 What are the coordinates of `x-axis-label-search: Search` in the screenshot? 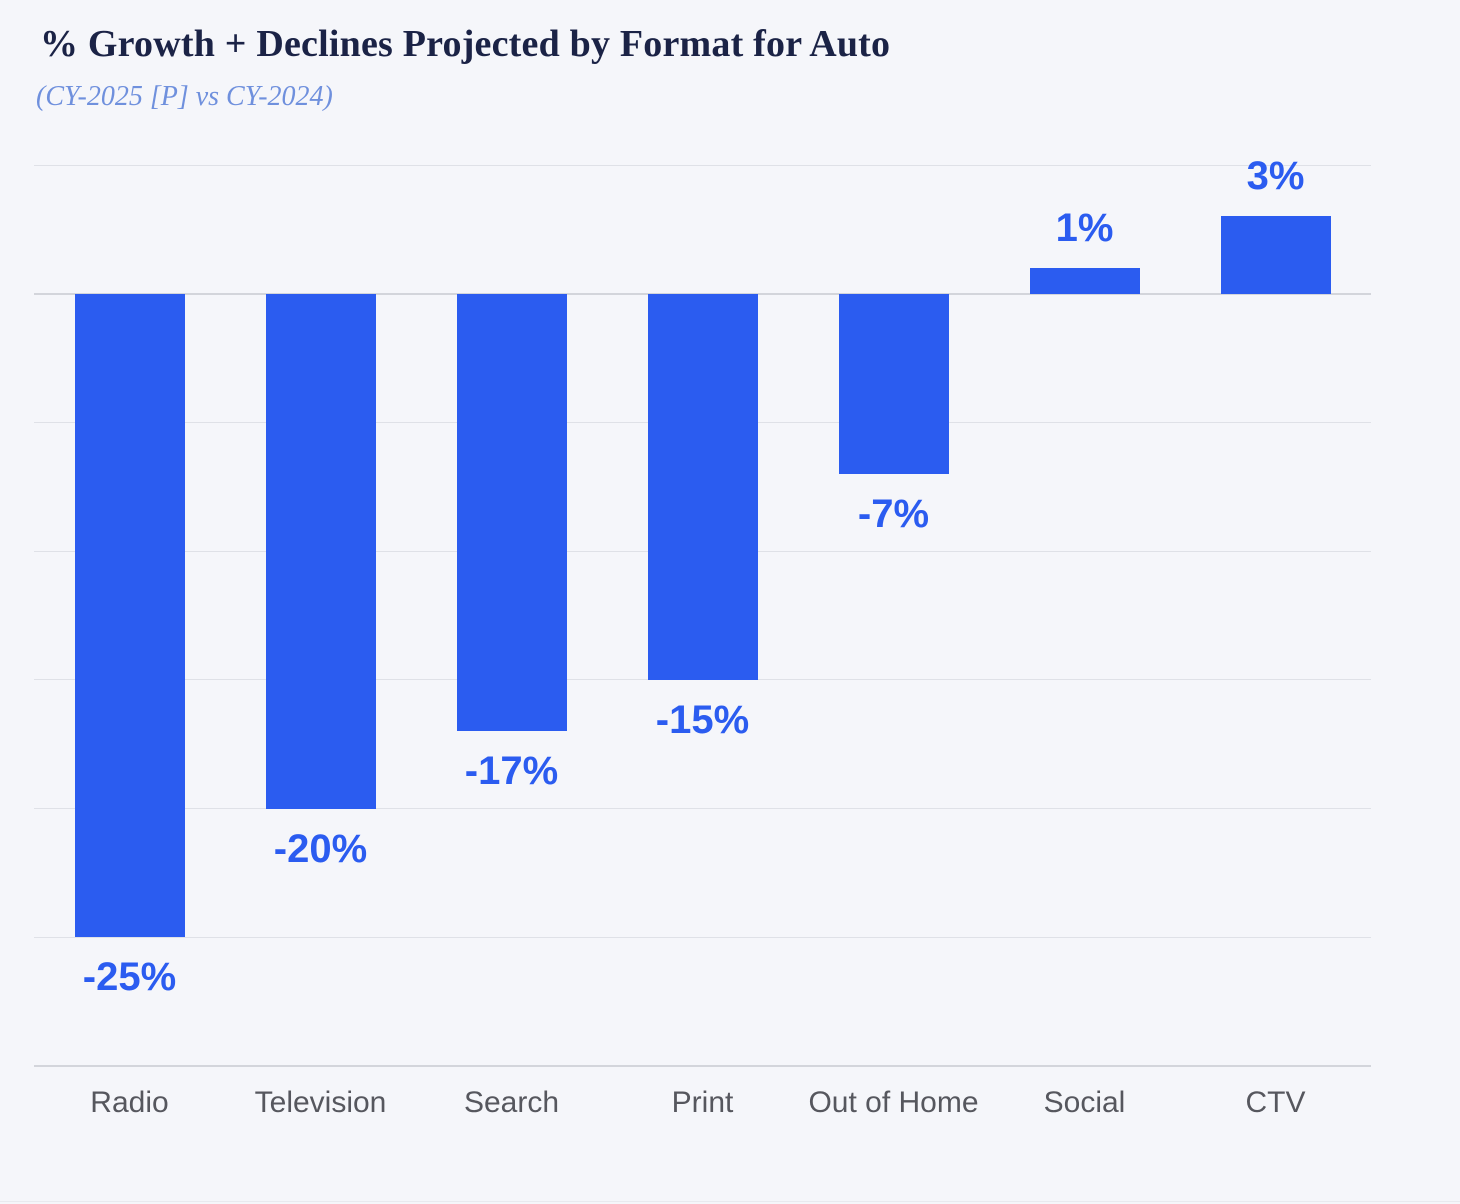 It's located at (511, 1102).